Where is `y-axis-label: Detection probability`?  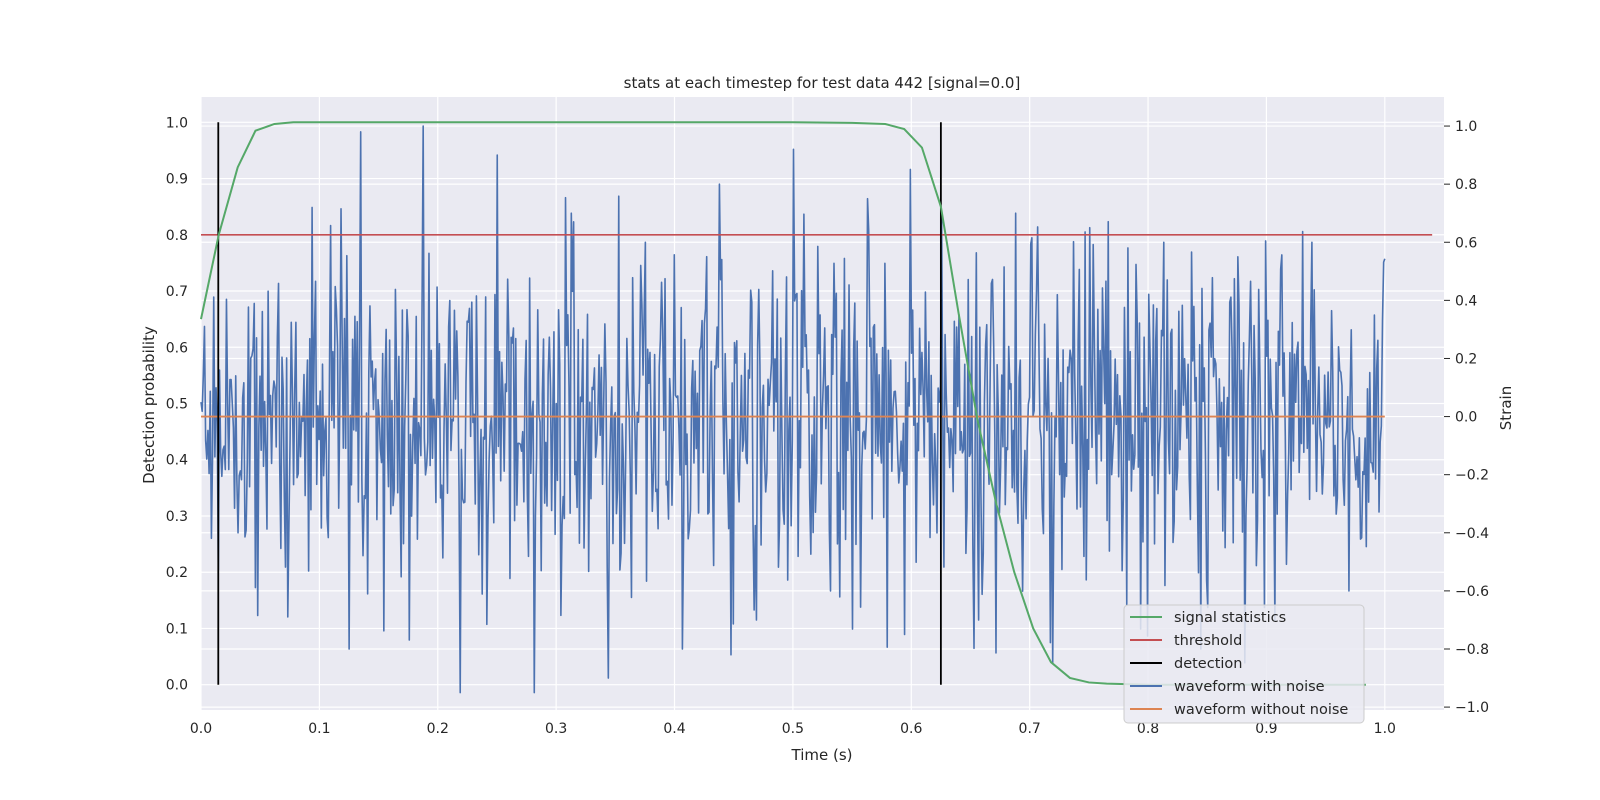 y-axis-label: Detection probability is located at coordinates (149, 405).